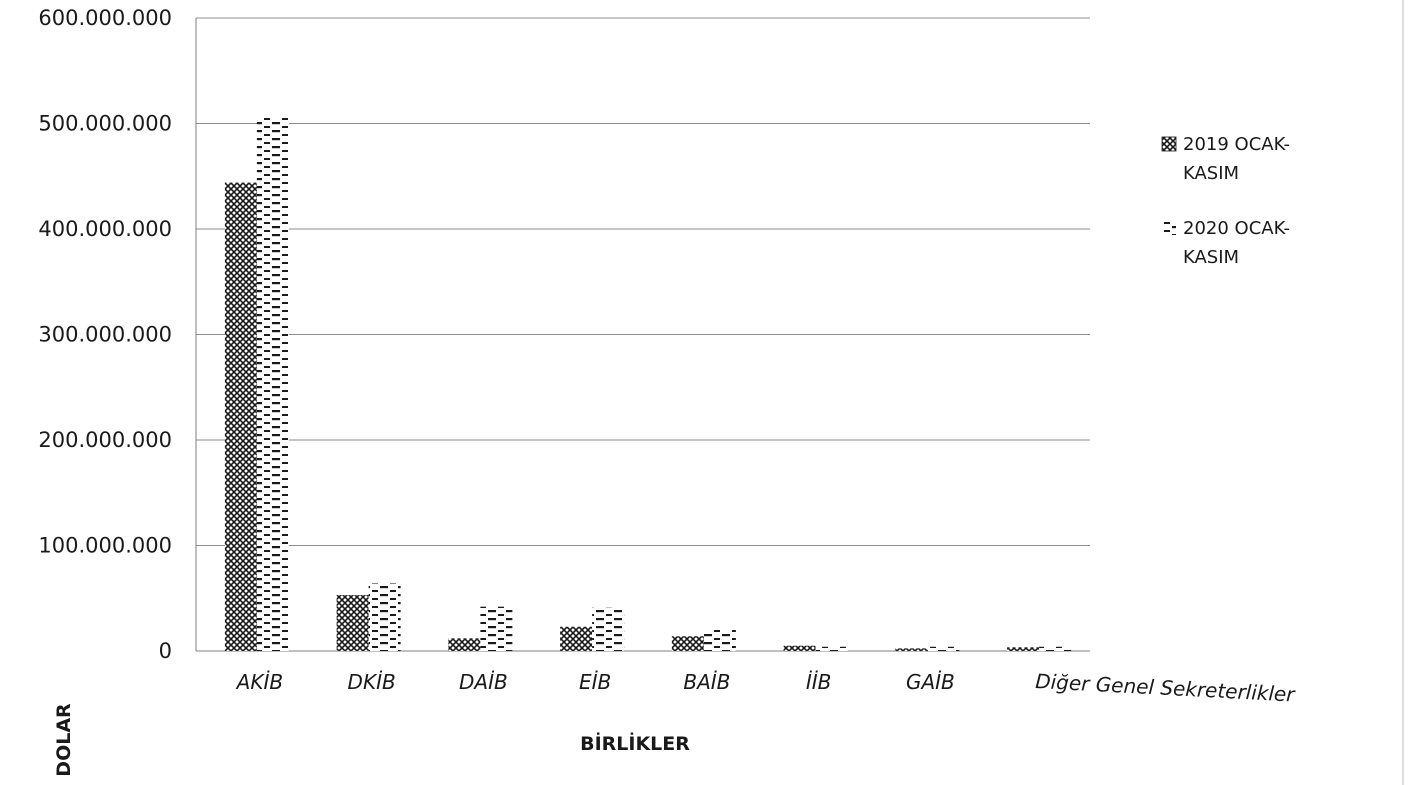 The image size is (1414, 785). Describe the element at coordinates (483, 682) in the screenshot. I see `x-tick-label: DAİB` at that location.